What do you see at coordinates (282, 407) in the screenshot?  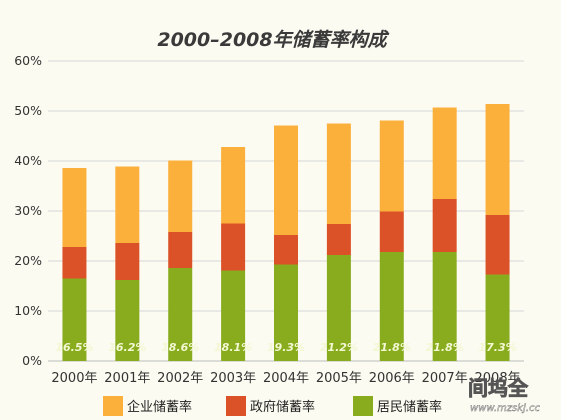 I see `legend-label: 政府储蓄率` at bounding box center [282, 407].